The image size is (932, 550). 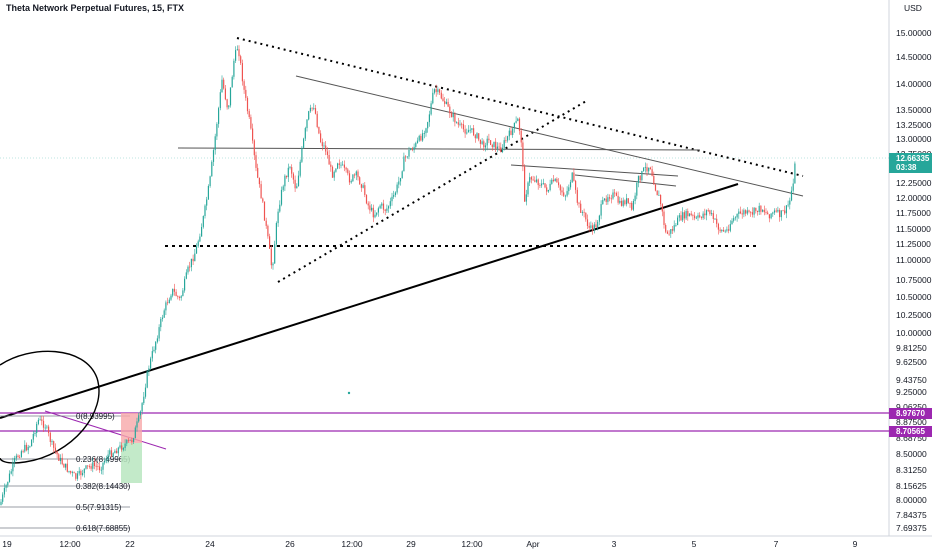 What do you see at coordinates (439, 149) in the screenshot?
I see `horizontal-gray-line` at bounding box center [439, 149].